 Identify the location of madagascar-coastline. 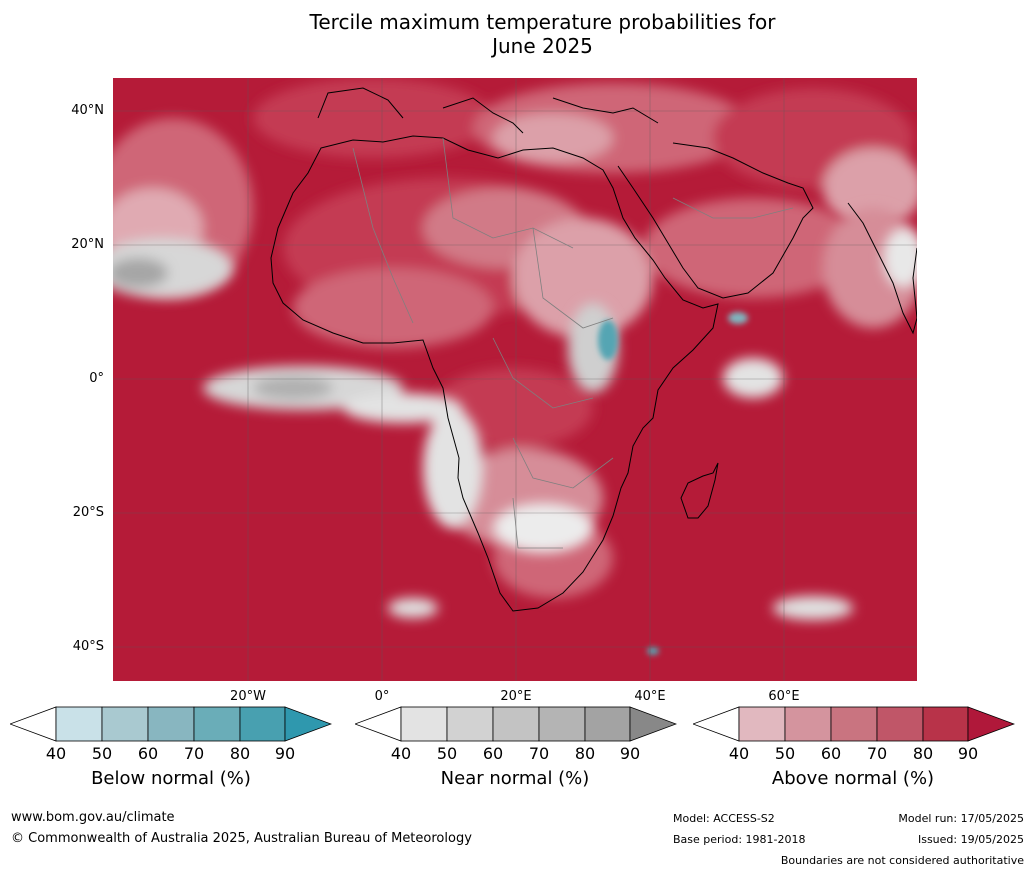
(699, 490).